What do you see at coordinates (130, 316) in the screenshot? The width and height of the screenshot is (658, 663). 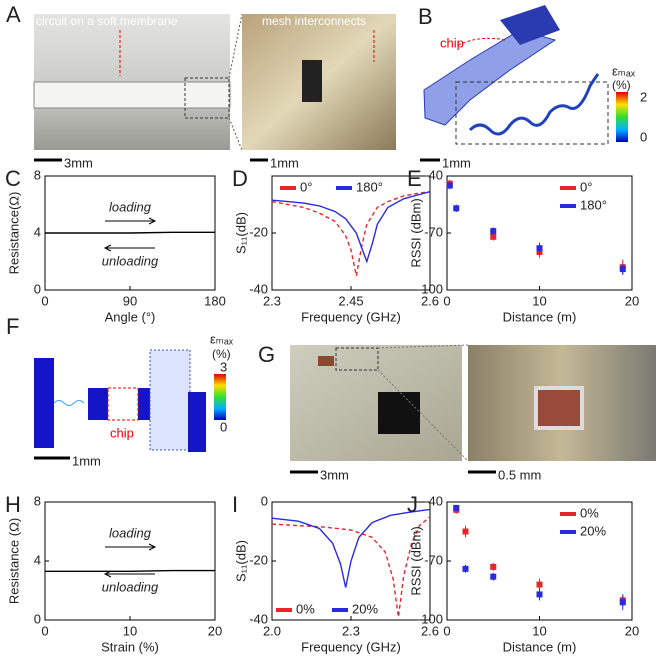 I see `x-axis-title: Angle (°)` at bounding box center [130, 316].